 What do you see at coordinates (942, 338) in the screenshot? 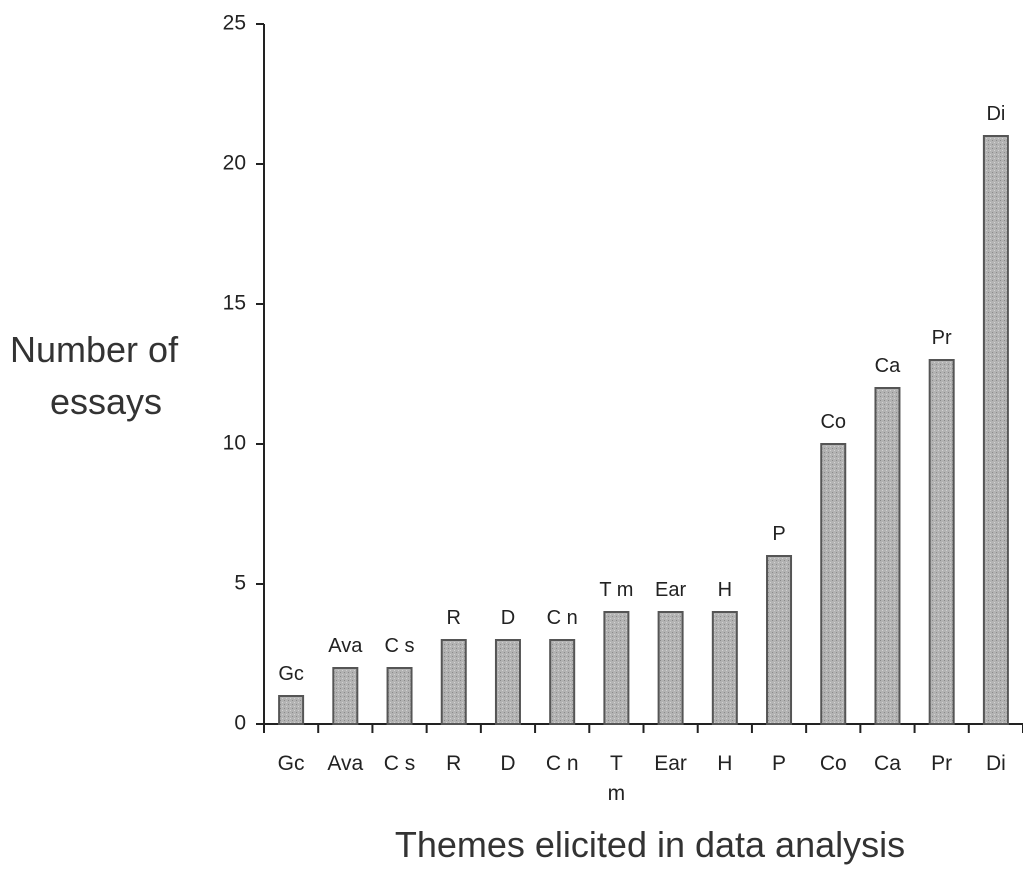
I see `data-label: Pr` at bounding box center [942, 338].